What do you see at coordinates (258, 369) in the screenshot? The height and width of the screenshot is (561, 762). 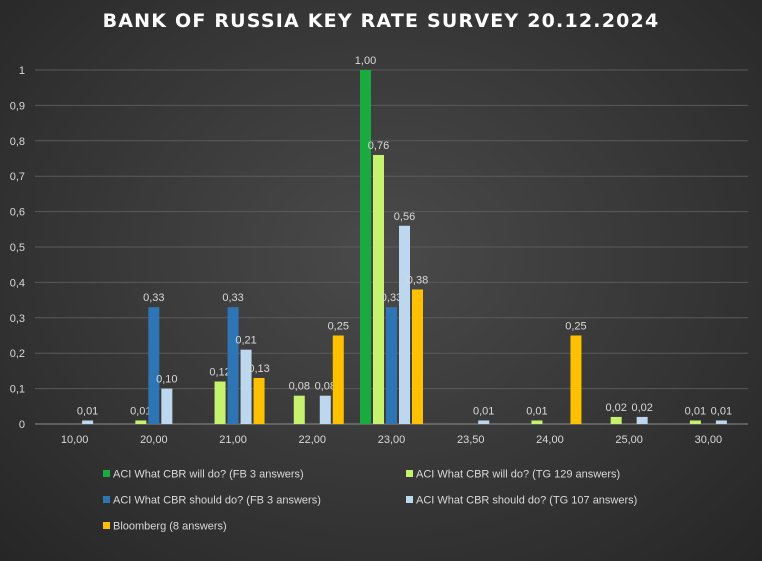 I see `data-label: 0,13` at bounding box center [258, 369].